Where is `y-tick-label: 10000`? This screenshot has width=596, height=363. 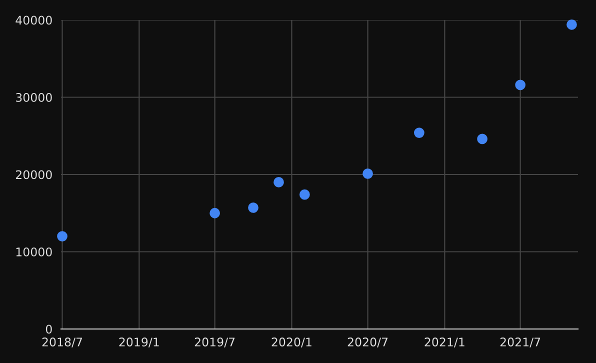 y-tick-label: 10000 is located at coordinates (34, 251).